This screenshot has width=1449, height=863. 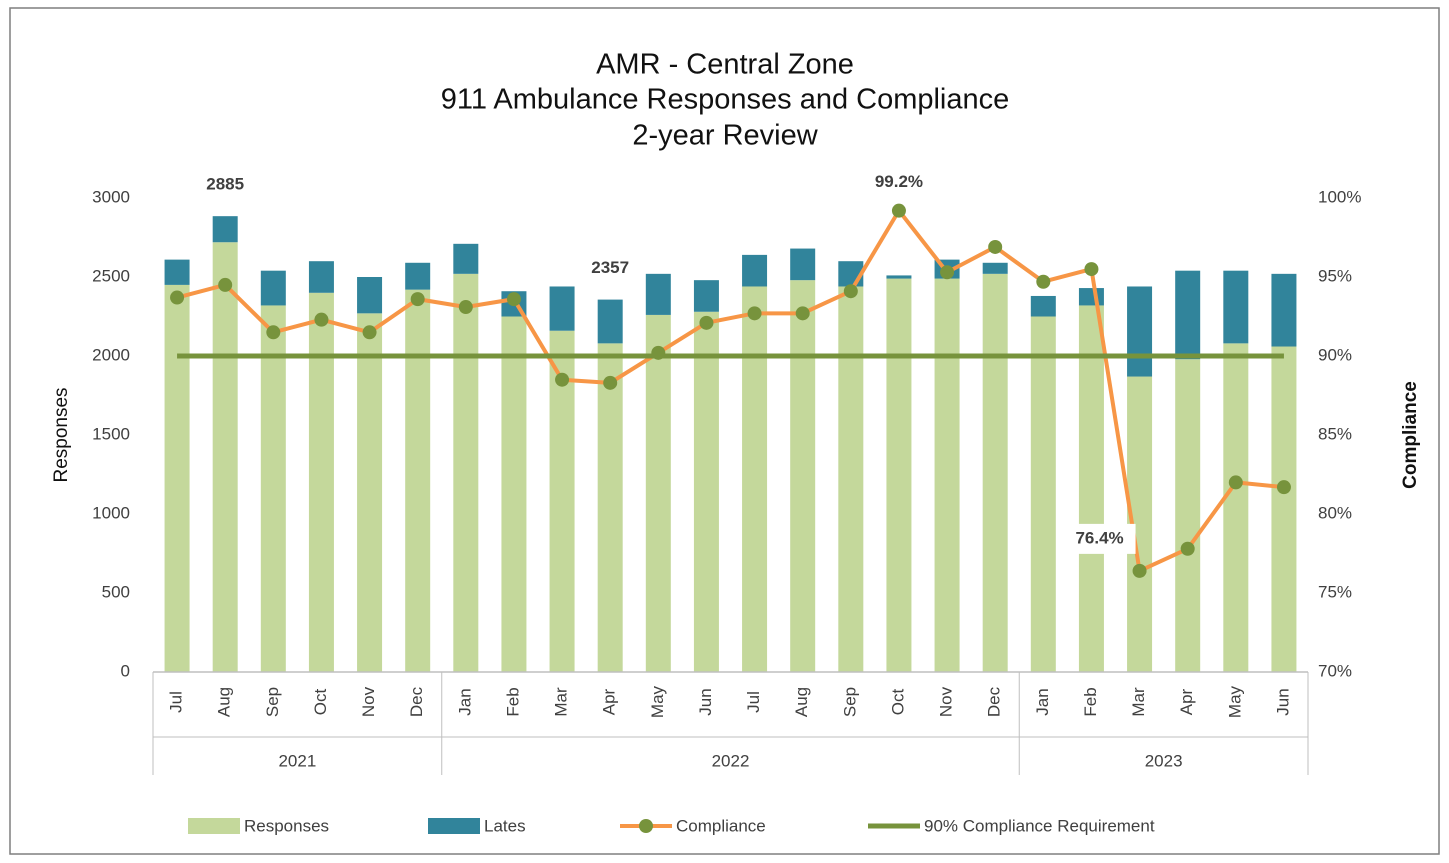 What do you see at coordinates (731, 760) in the screenshot?
I see `year-label: 2022` at bounding box center [731, 760].